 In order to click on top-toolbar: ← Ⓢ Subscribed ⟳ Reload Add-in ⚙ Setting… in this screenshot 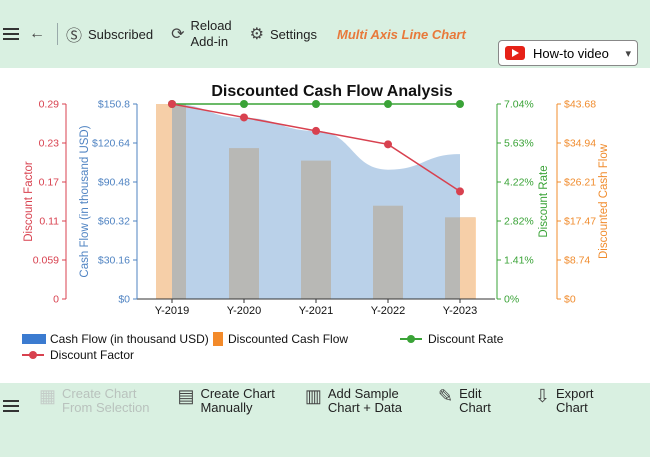, I will do `click(325, 34)`.